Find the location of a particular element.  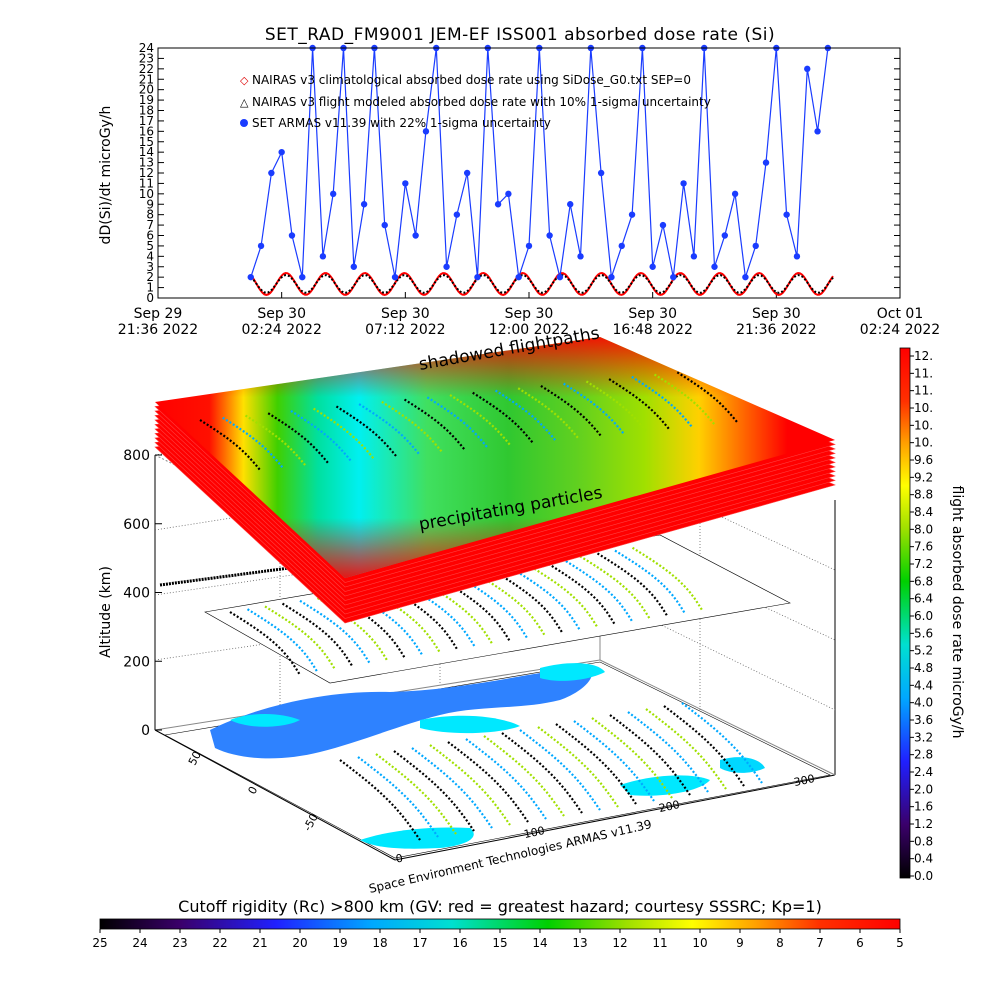

rigidity-tick-label: 6 is located at coordinates (860, 943).